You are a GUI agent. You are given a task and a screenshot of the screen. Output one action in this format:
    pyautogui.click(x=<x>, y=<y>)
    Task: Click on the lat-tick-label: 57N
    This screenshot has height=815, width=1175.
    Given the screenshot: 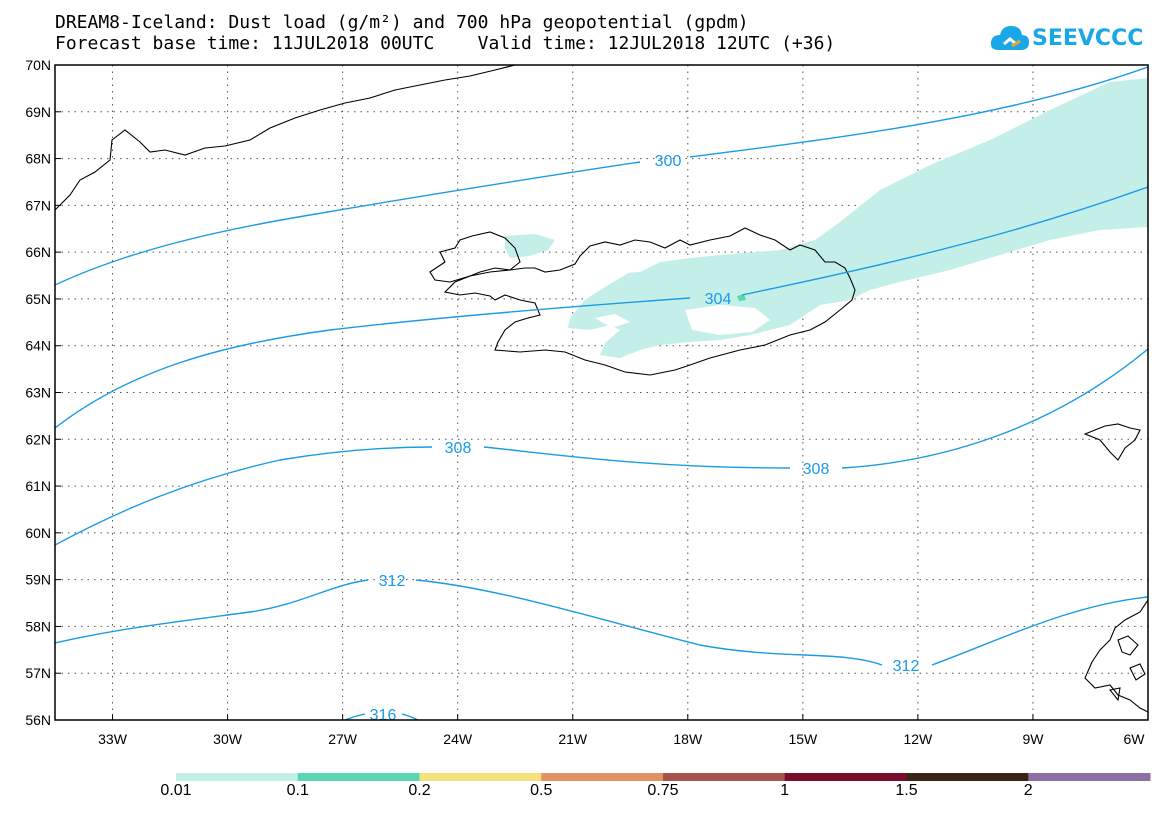 What is the action you would take?
    pyautogui.click(x=38, y=673)
    